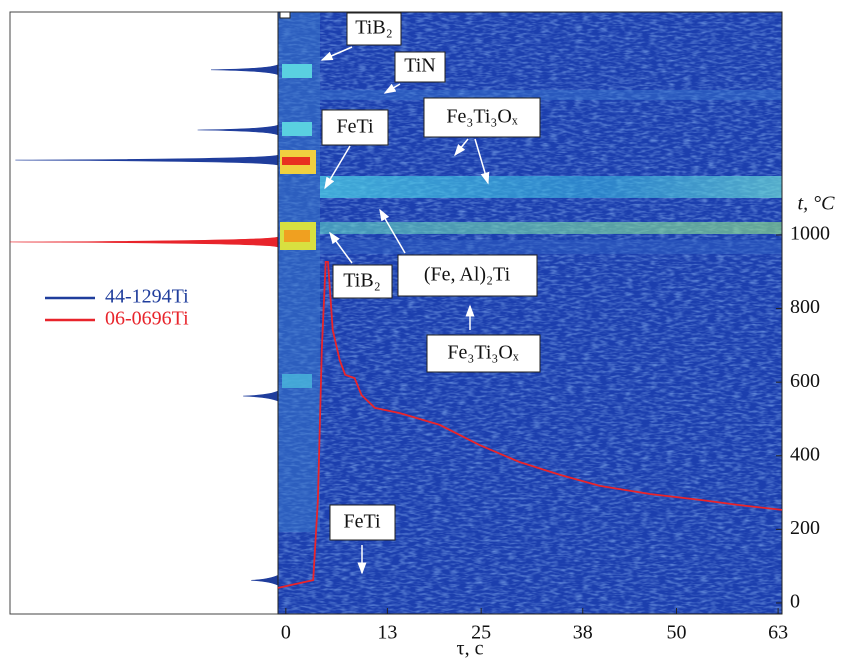  Describe the element at coordinates (817, 204) in the screenshot. I see `y-axis-label: t, °C` at that location.